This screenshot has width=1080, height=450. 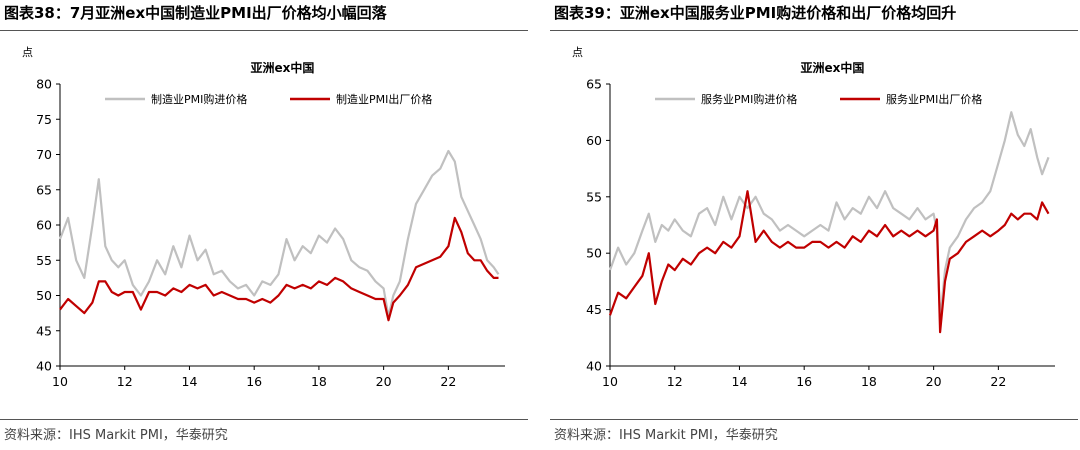 I want to click on legend-label: 制造业PMI出厂价格, so click(x=384, y=99).